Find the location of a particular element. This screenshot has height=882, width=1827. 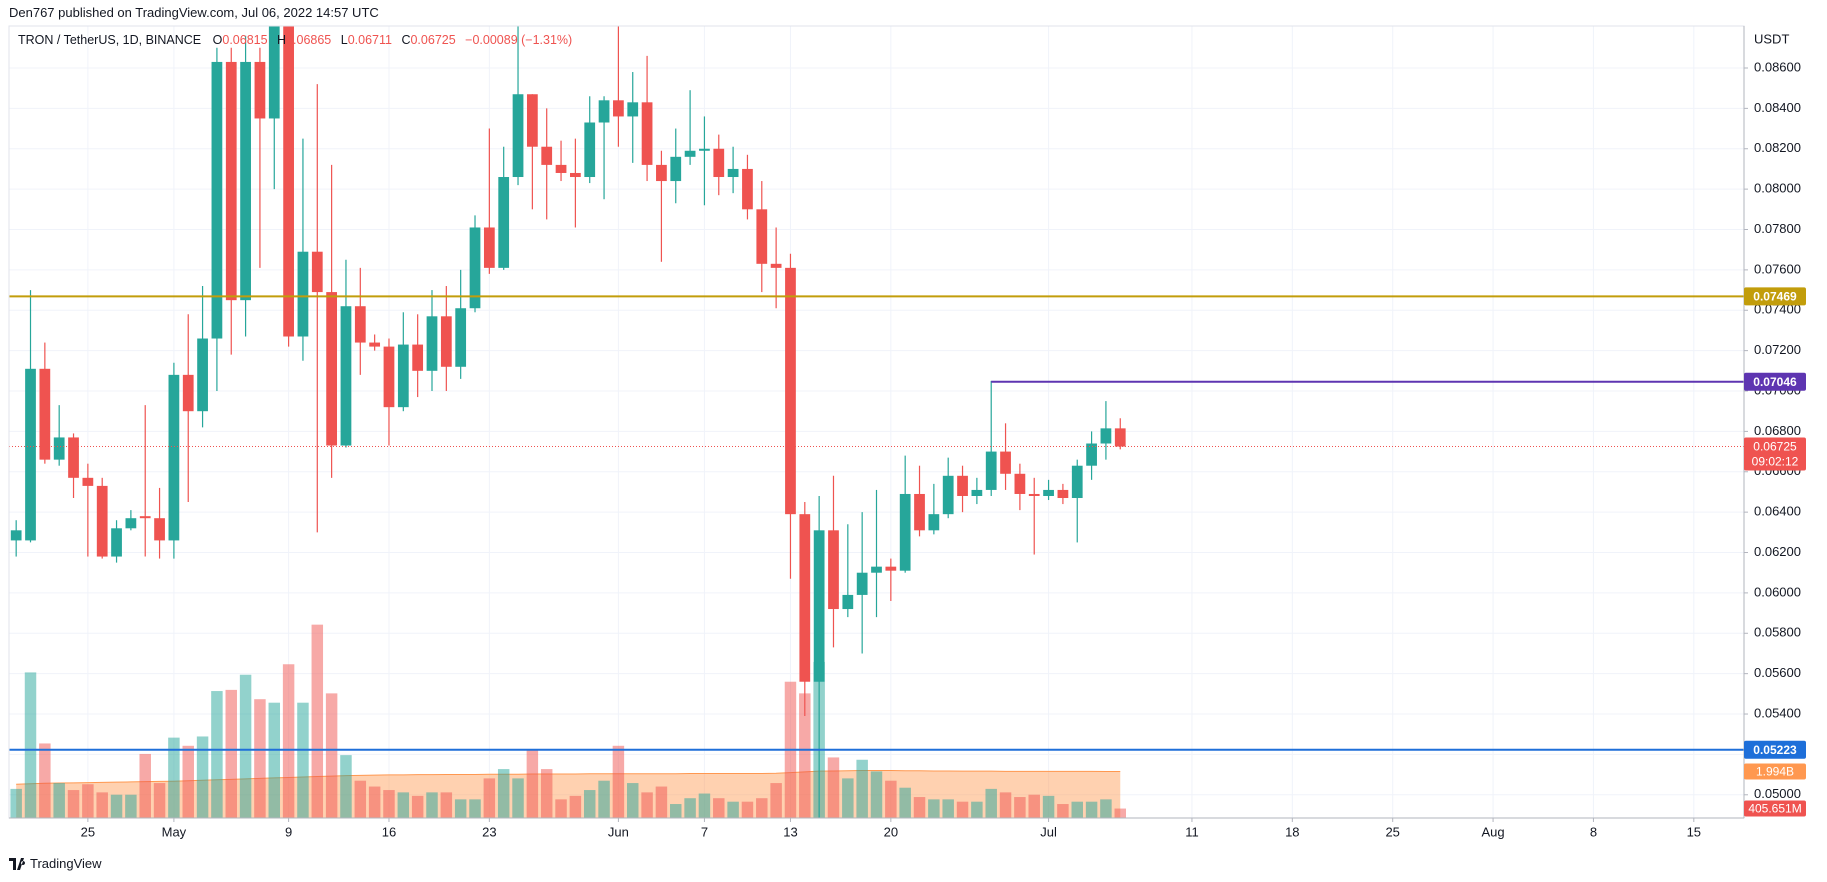

change: −0.00089 (−1.31%) is located at coordinates (519, 40).